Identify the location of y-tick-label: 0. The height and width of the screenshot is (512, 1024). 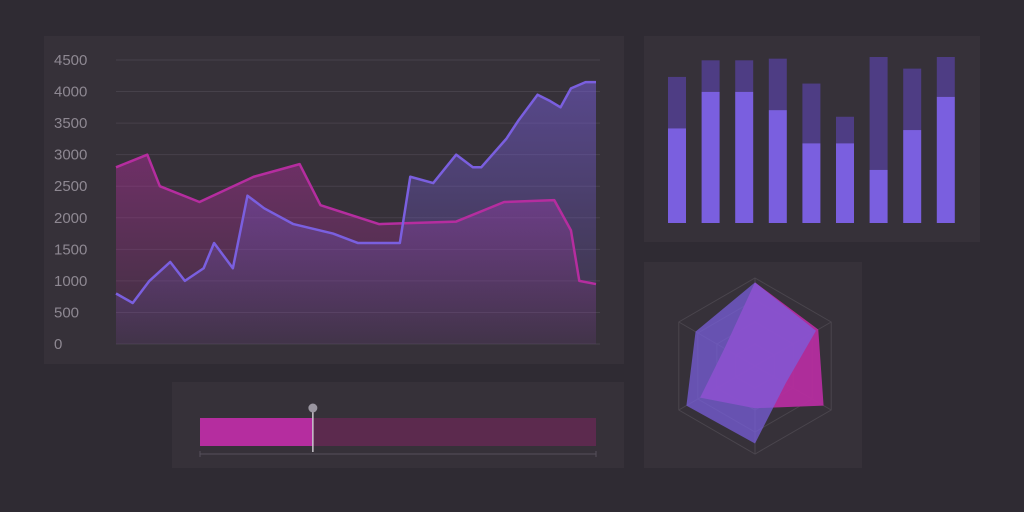
(58, 344).